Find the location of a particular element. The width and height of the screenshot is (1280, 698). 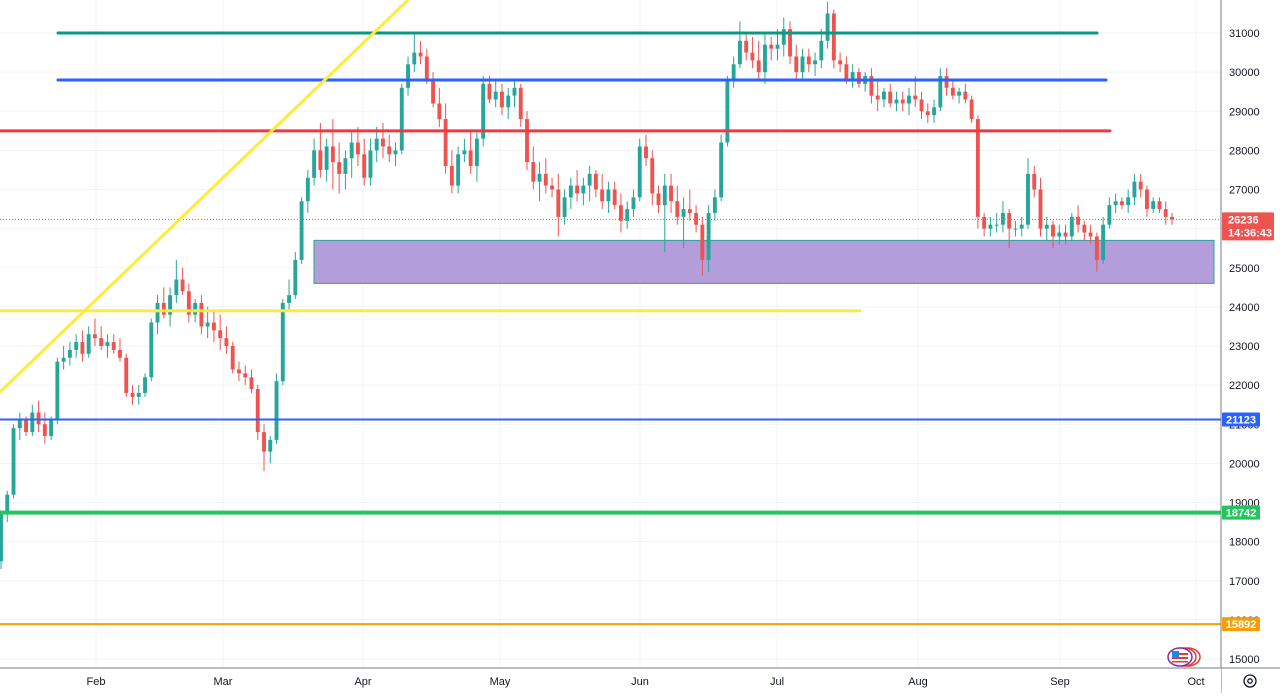

us-flag-badge-icon is located at coordinates (1184, 657).